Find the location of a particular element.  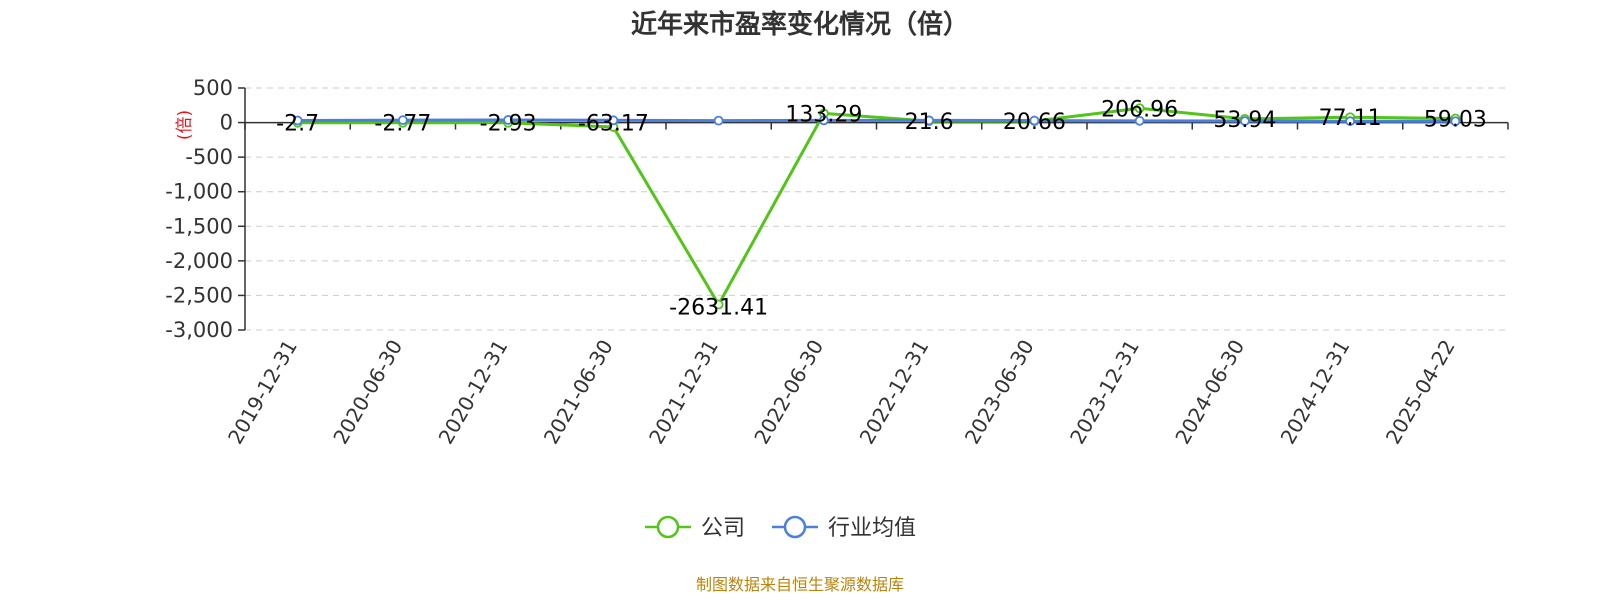

x-tick-label: 2024-06-30 is located at coordinates (1209, 392).